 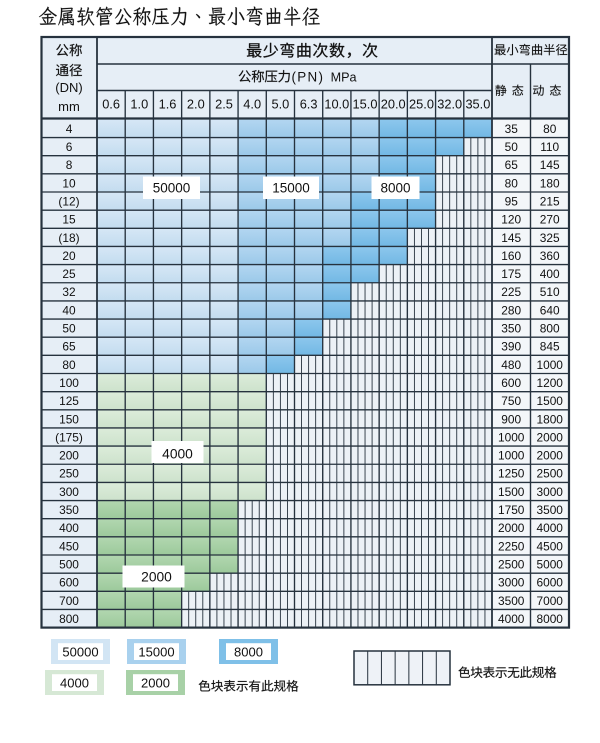 I want to click on svg-text: 2.0, so click(x=196, y=104).